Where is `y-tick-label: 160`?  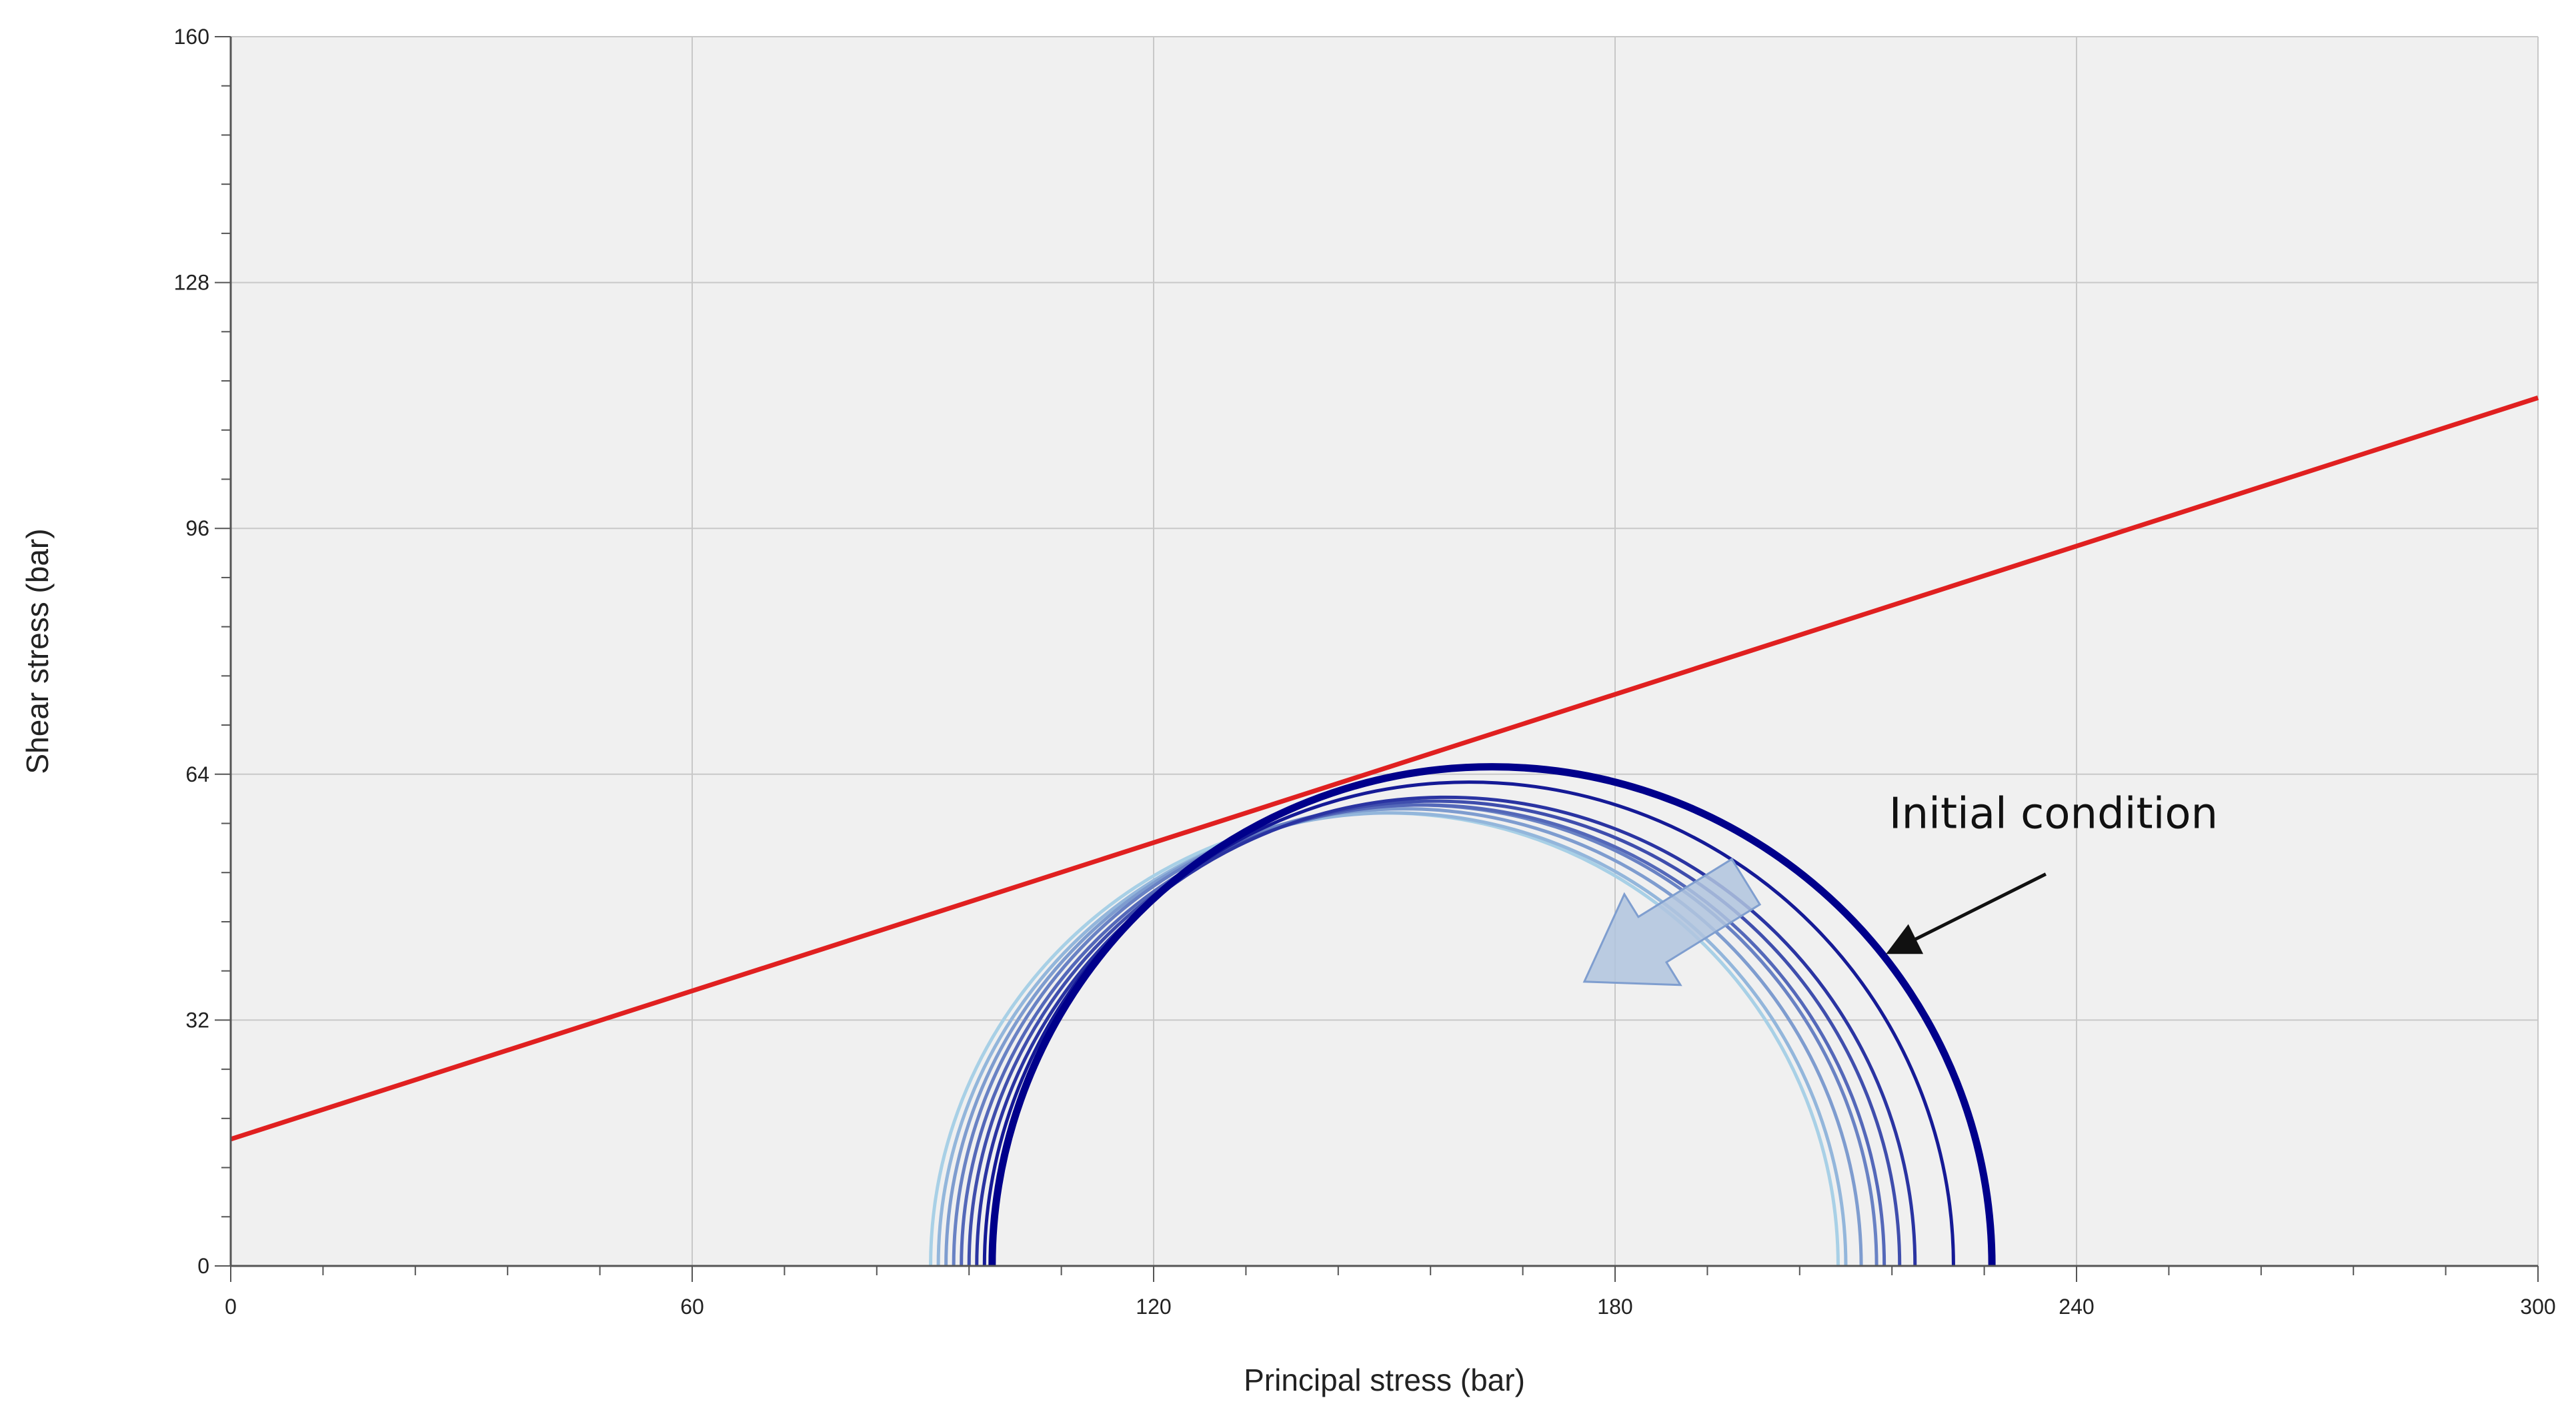
y-tick-label: 160 is located at coordinates (191, 37).